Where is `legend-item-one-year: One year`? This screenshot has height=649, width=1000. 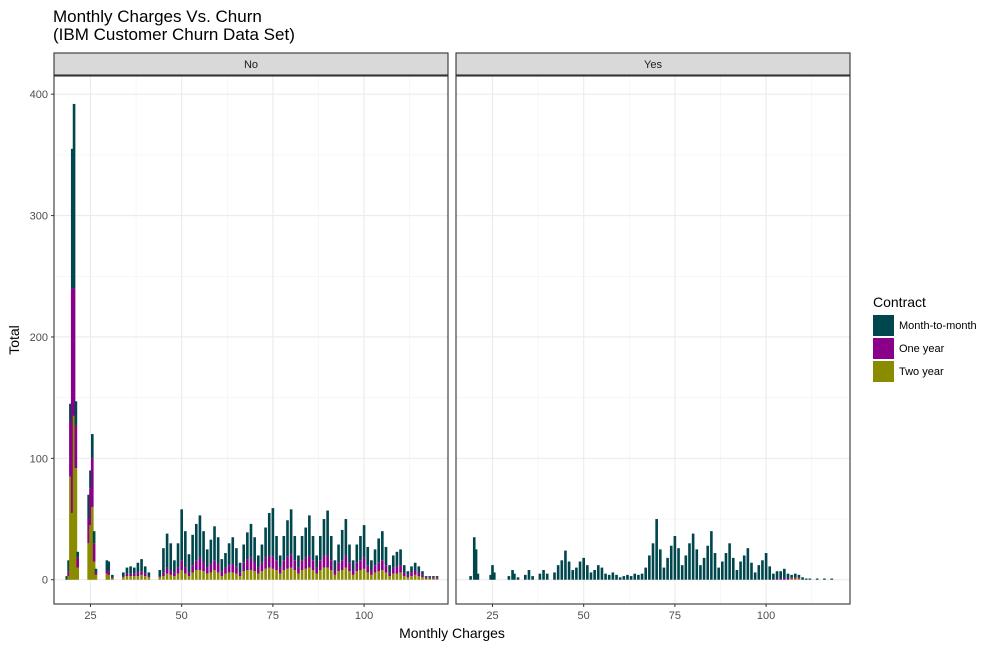 legend-item-one-year: One year is located at coordinates (925, 348).